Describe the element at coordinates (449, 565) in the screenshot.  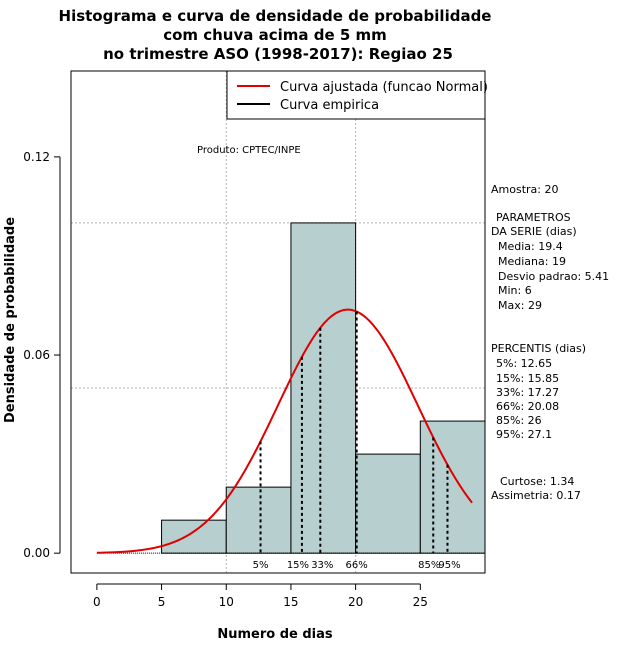
I see `percentile-label-95: 95%` at that location.